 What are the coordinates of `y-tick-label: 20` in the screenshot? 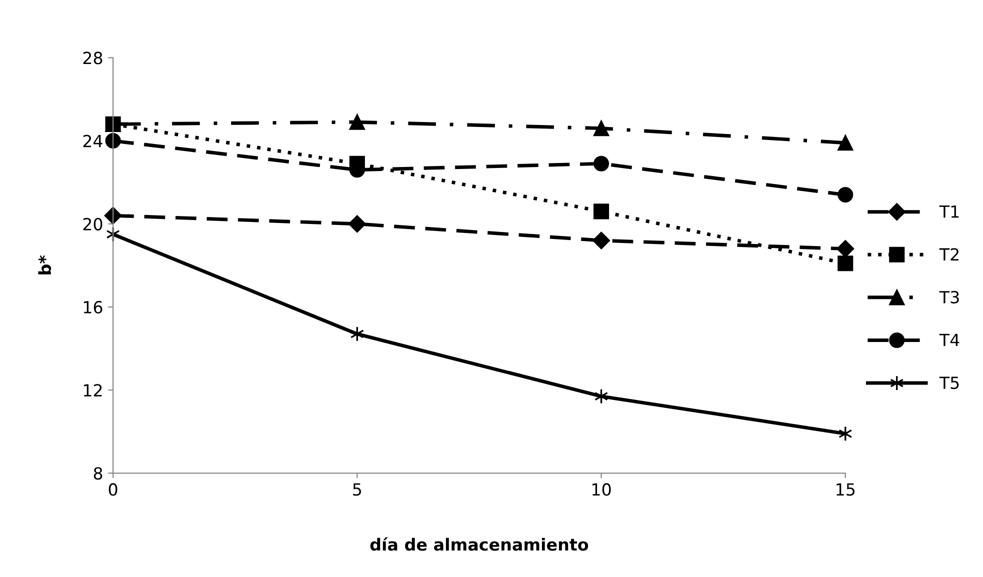 It's located at (92, 224).